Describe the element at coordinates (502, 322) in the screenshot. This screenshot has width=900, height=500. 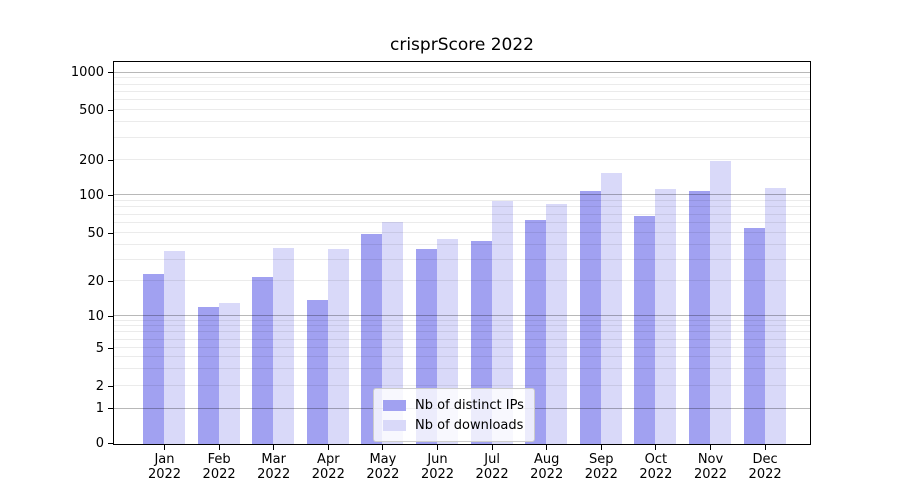
I see `bar-downloads-jul` at that location.